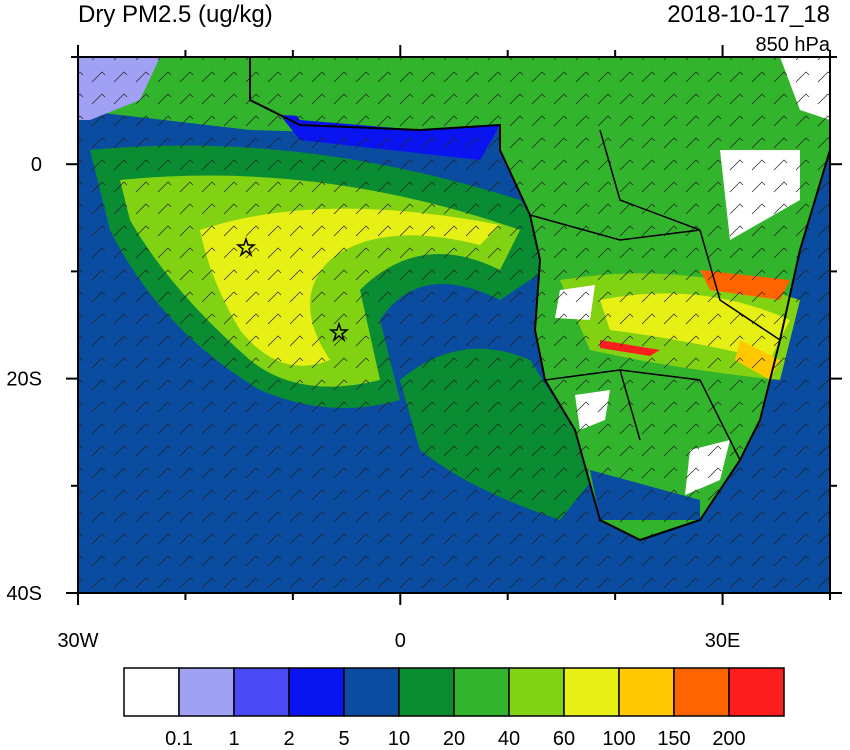 The image size is (850, 750). What do you see at coordinates (618, 739) in the screenshot?
I see `colorbar-label: 100` at bounding box center [618, 739].